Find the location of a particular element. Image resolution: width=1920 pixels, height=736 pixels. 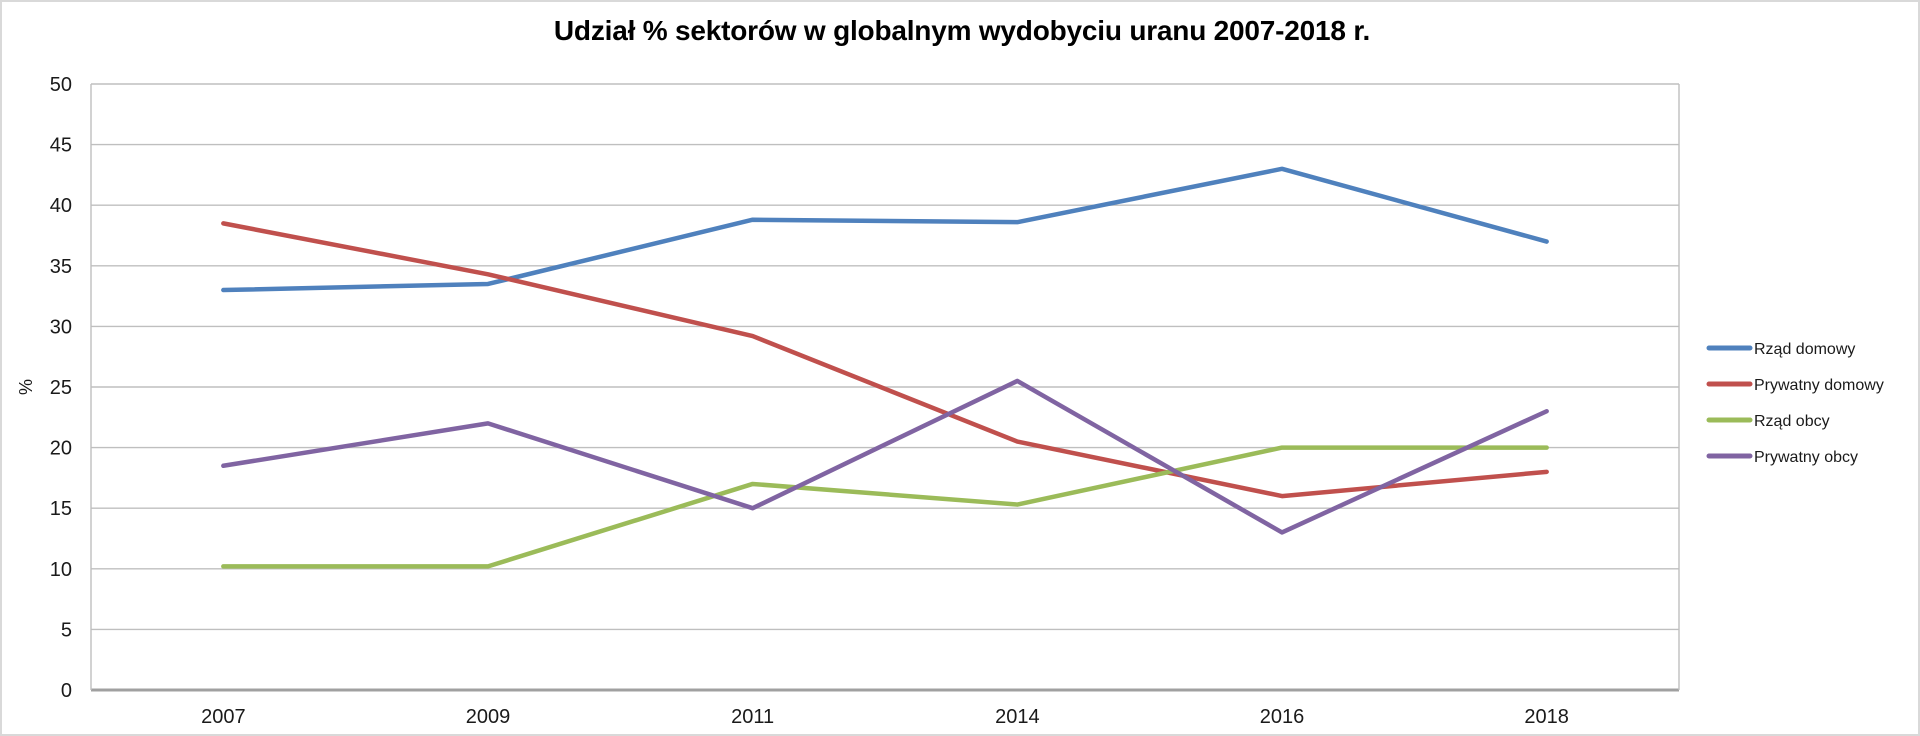

y-tick-label: 30 is located at coordinates (61, 327).